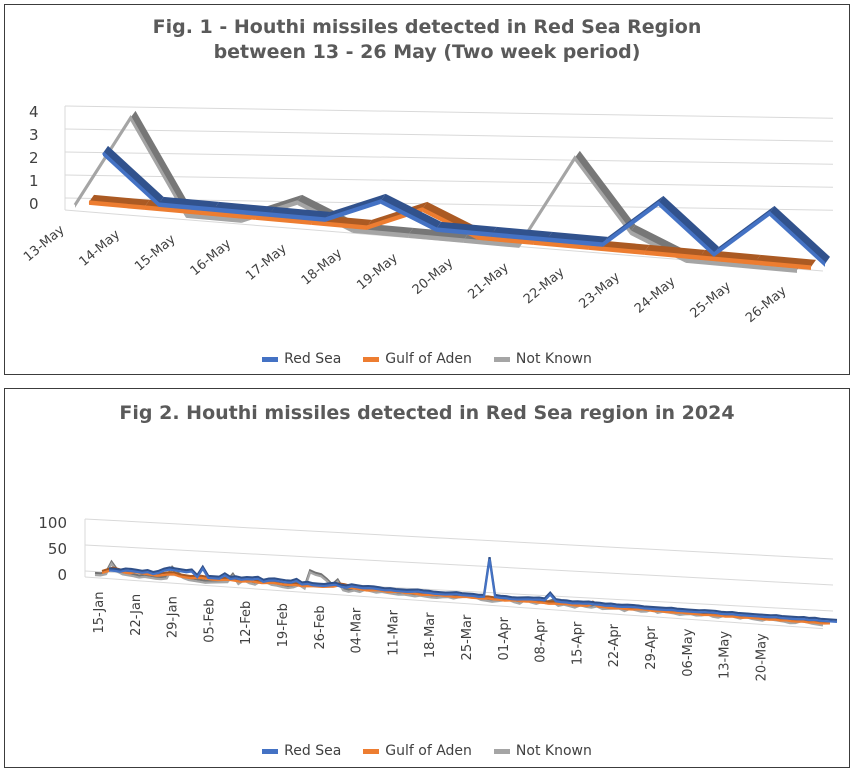 This screenshot has height=775, width=855. What do you see at coordinates (357, 630) in the screenshot?
I see `x-tick-label: 04-Mar` at bounding box center [357, 630].